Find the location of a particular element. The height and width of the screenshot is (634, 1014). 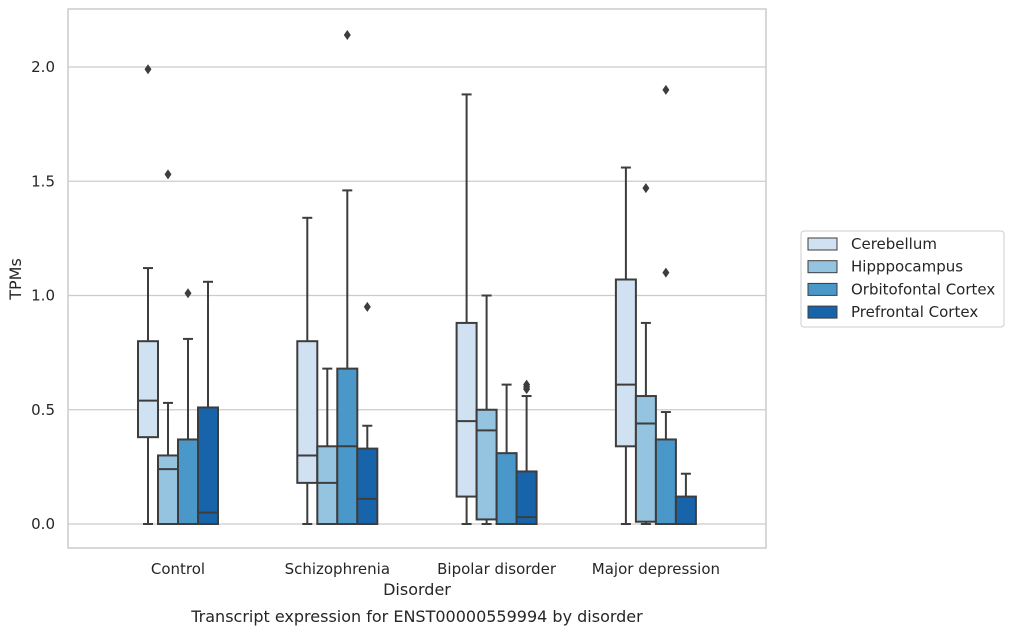

legend-label: Orbitofontal Cortex is located at coordinates (923, 289).